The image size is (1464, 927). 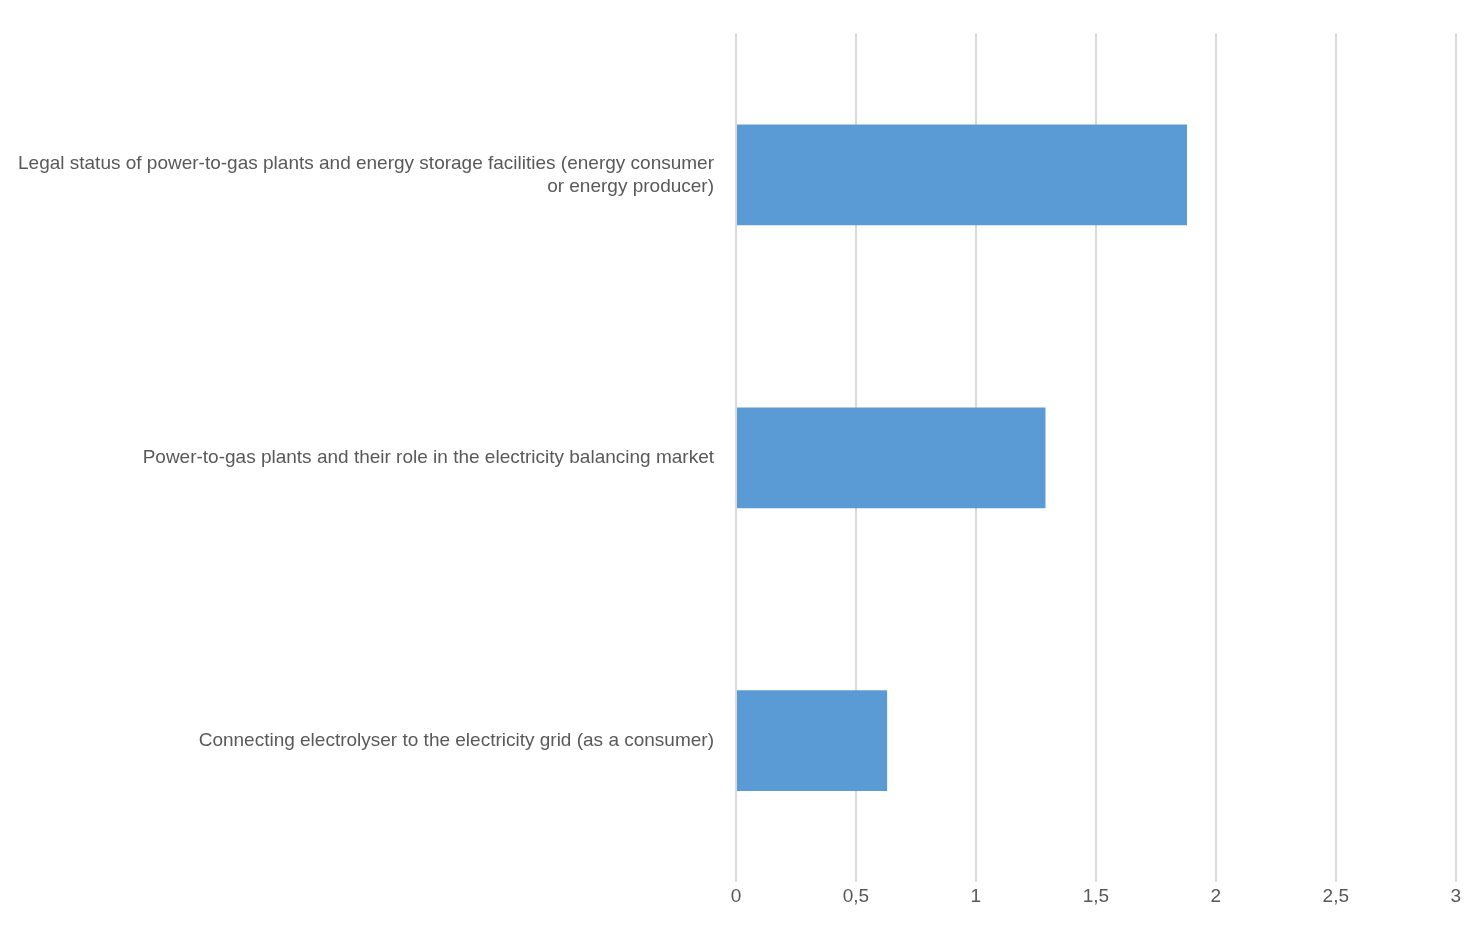 What do you see at coordinates (456, 739) in the screenshot?
I see `y-tick-label: Connecting electrolyser to the electricity grid (as a consumer)` at bounding box center [456, 739].